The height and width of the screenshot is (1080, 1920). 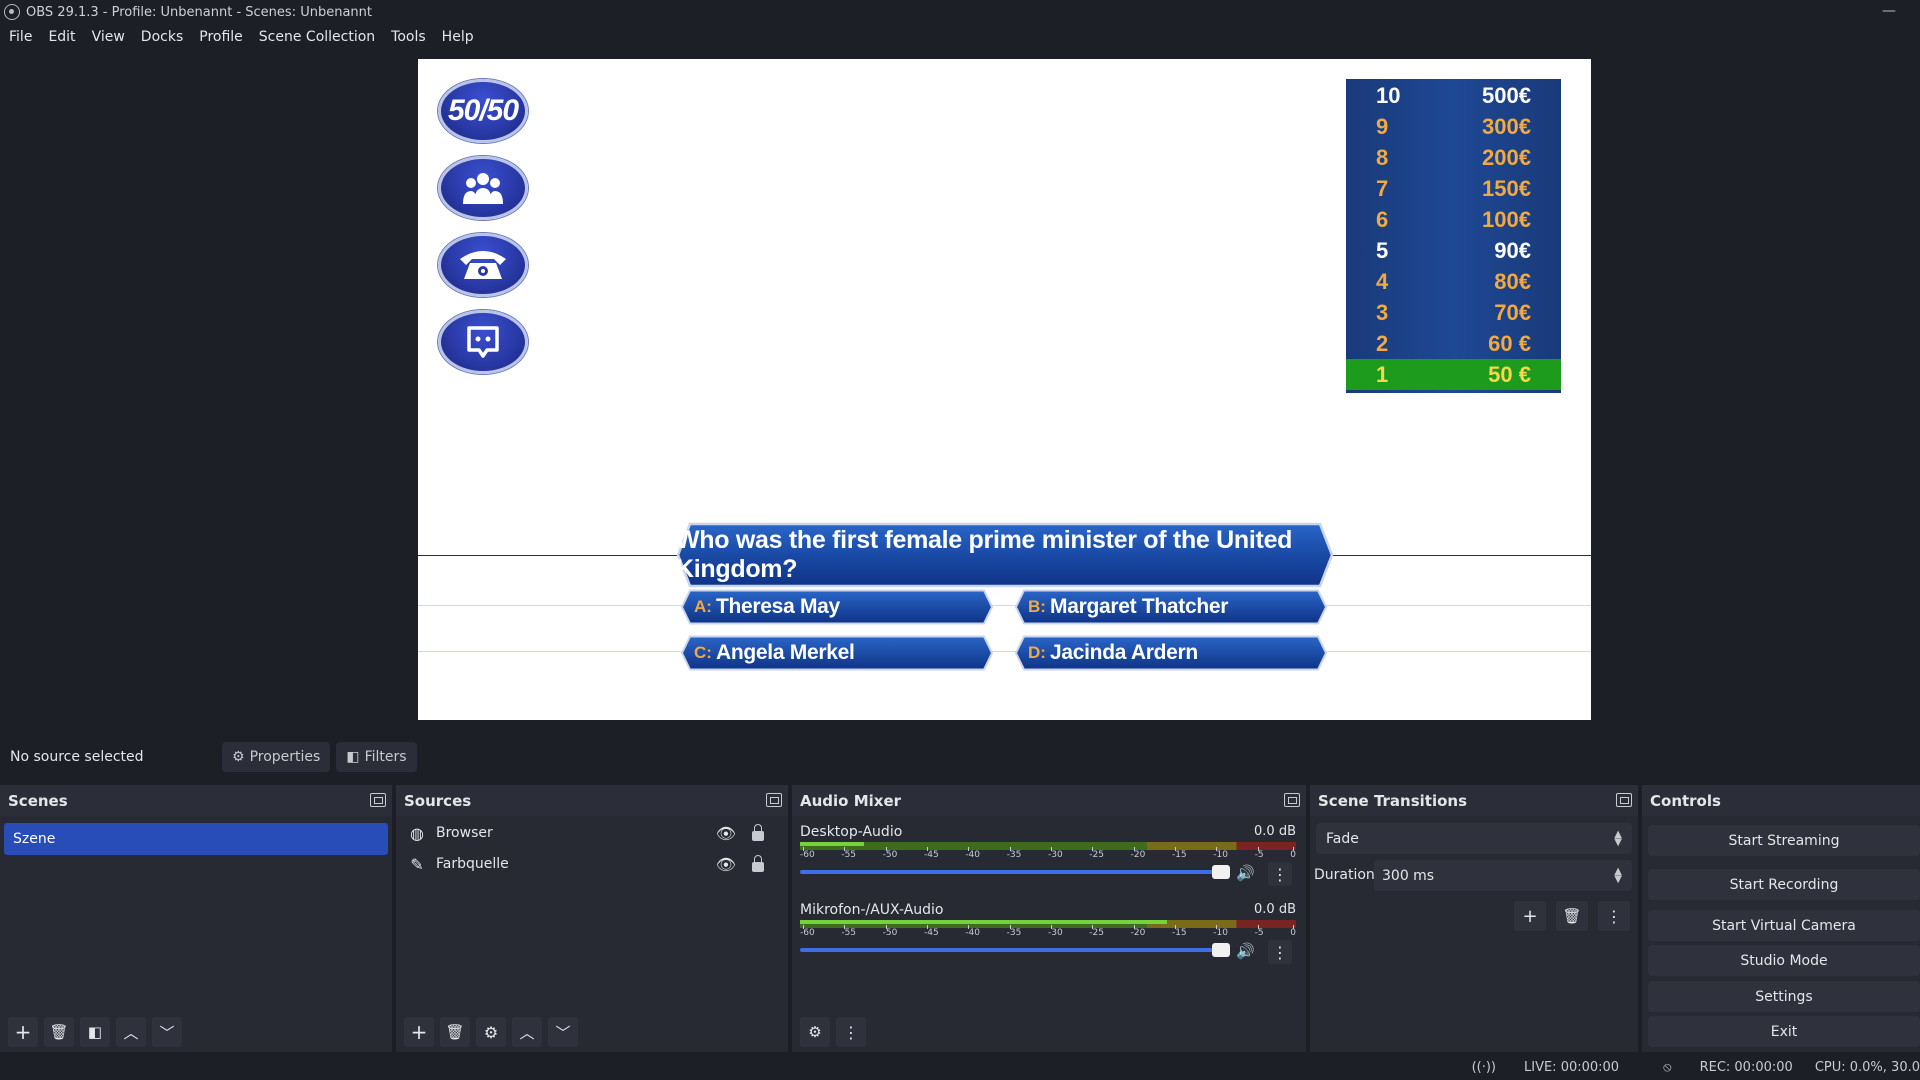 What do you see at coordinates (848, 857) in the screenshot?
I see `meter-tick-label: -55` at bounding box center [848, 857].